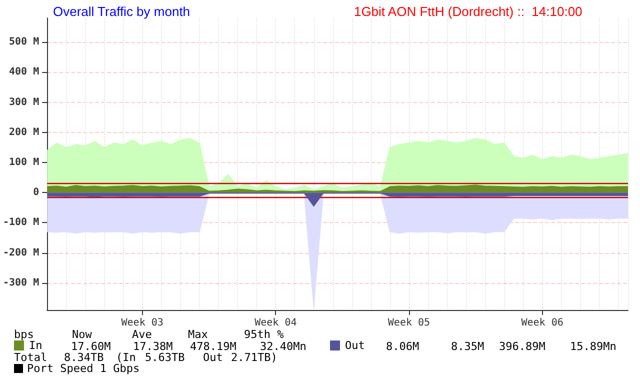 The height and width of the screenshot is (380, 640). Describe the element at coordinates (467, 346) in the screenshot. I see `text: 8.35M` at that location.